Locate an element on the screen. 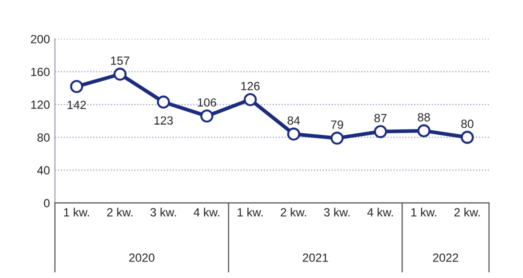 Image resolution: width=523 pixels, height=278 pixels. text: 2021 is located at coordinates (315, 258).